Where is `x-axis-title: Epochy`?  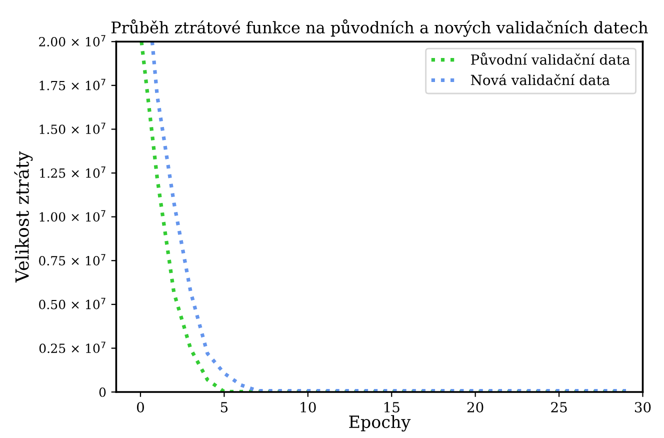 x-axis-title: Epochy is located at coordinates (380, 423).